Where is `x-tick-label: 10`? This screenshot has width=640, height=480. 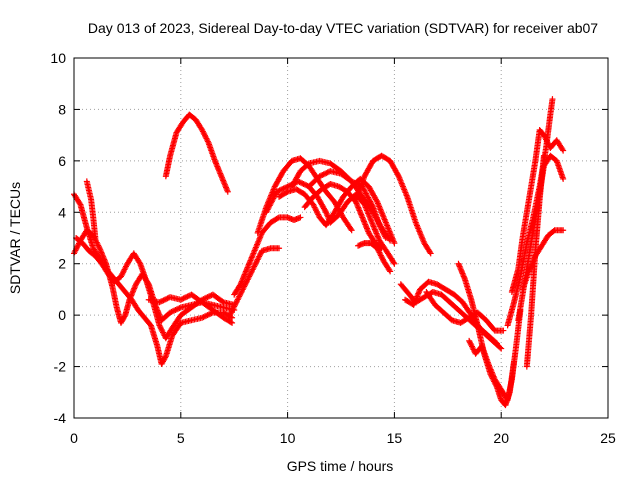 x-tick-label: 10 is located at coordinates (288, 438).